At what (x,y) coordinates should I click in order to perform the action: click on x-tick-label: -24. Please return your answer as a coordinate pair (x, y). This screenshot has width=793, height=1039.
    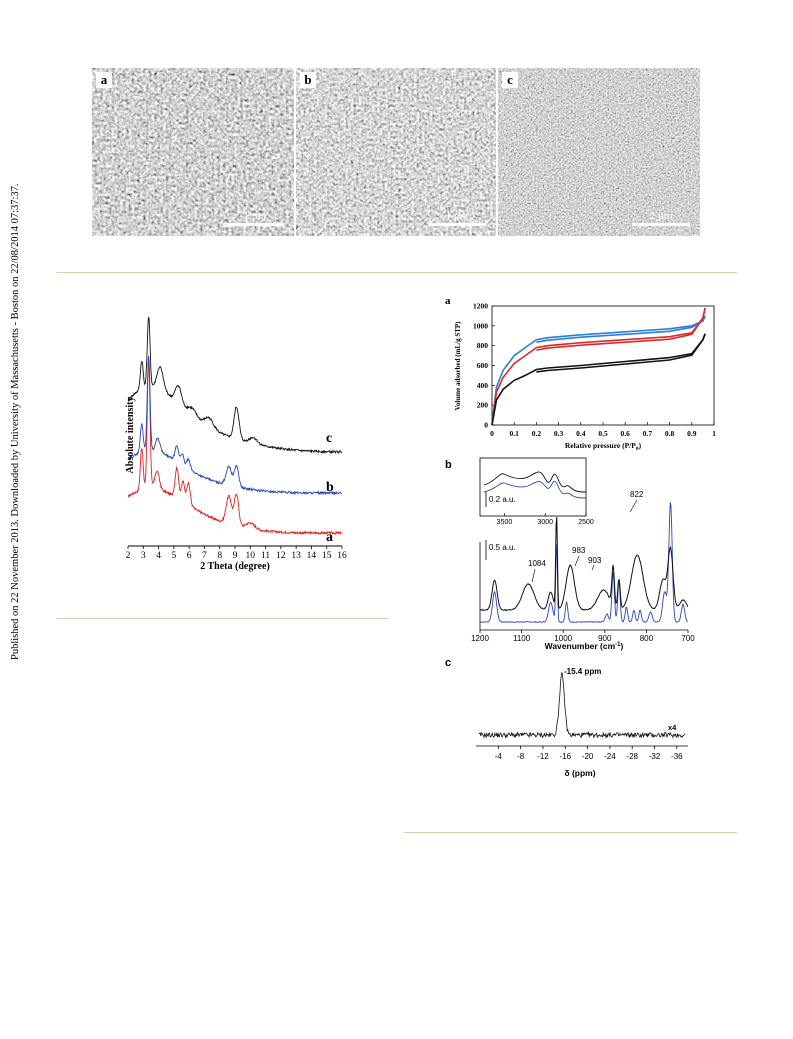
    Looking at the image, I should click on (610, 756).